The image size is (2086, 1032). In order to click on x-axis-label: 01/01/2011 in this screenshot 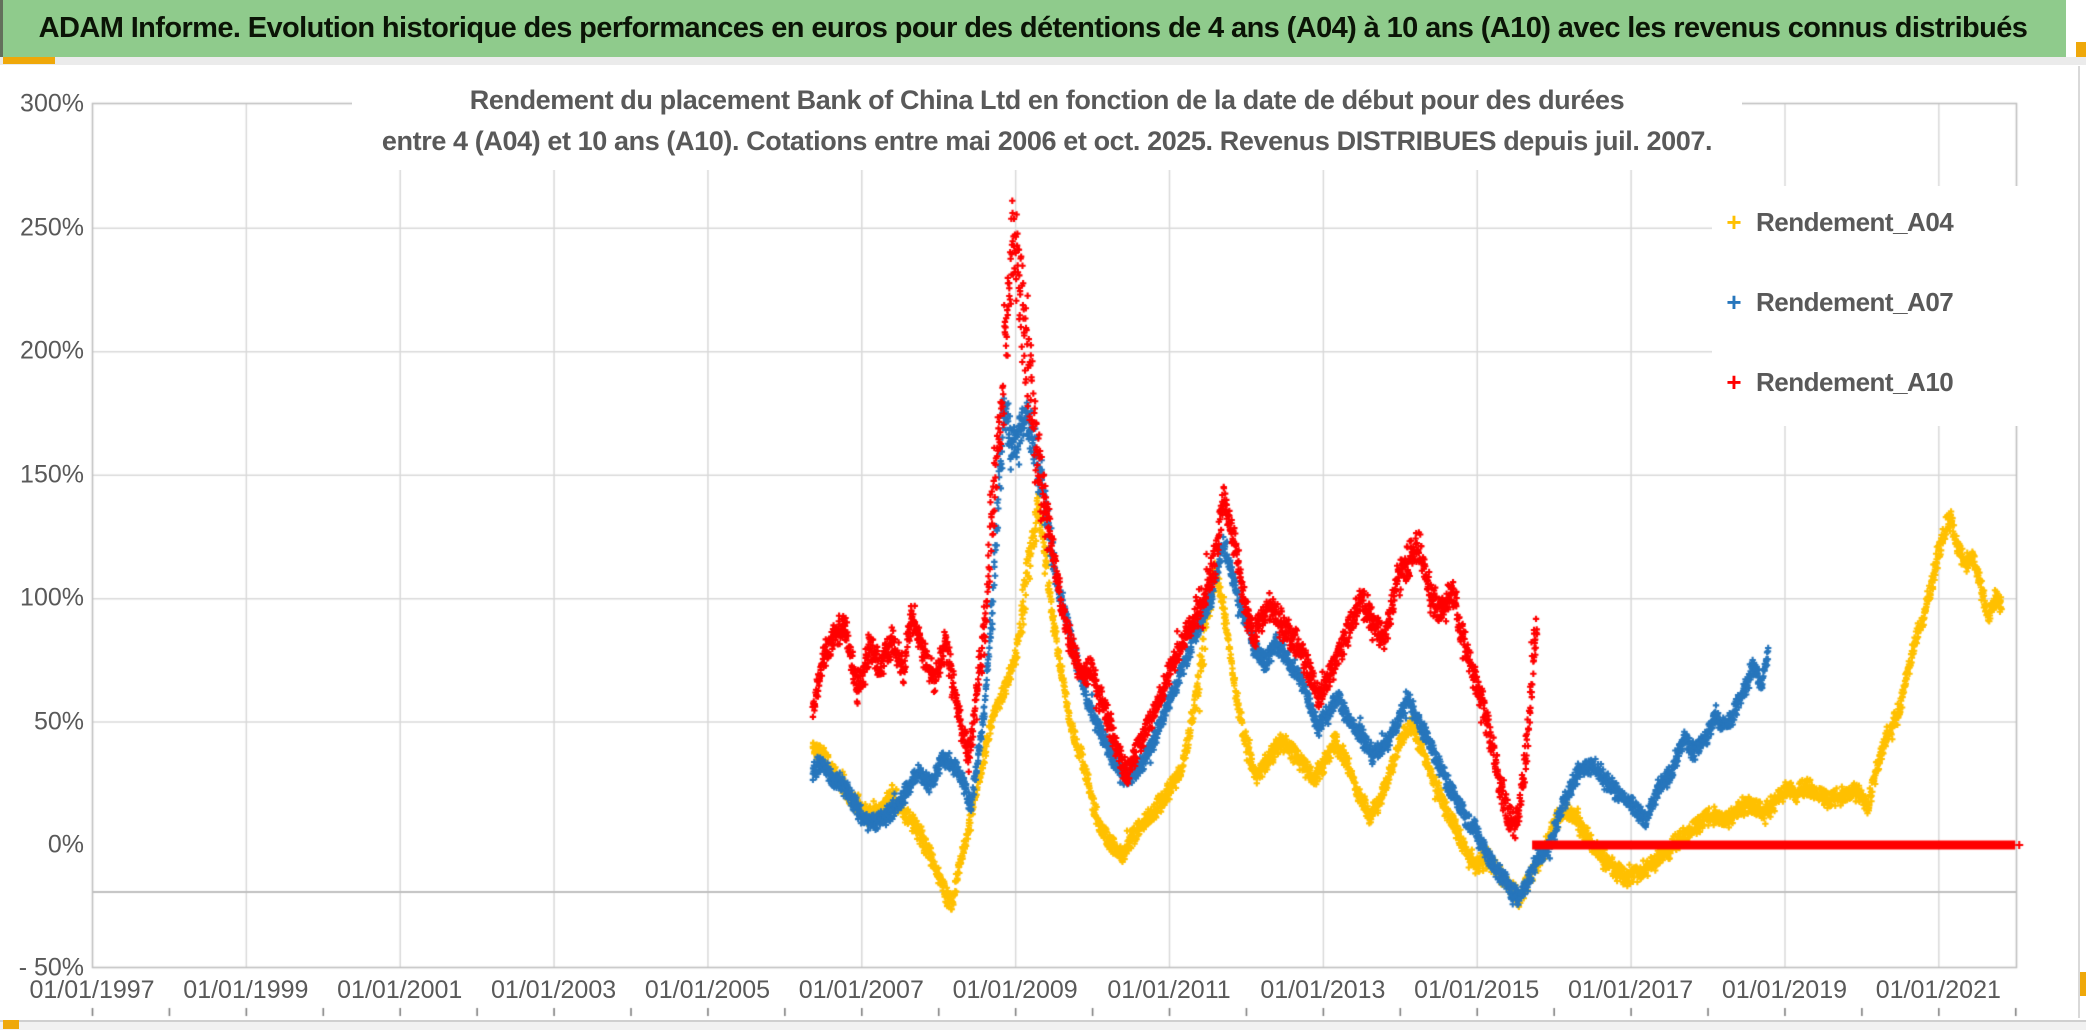, I will do `click(1169, 990)`.